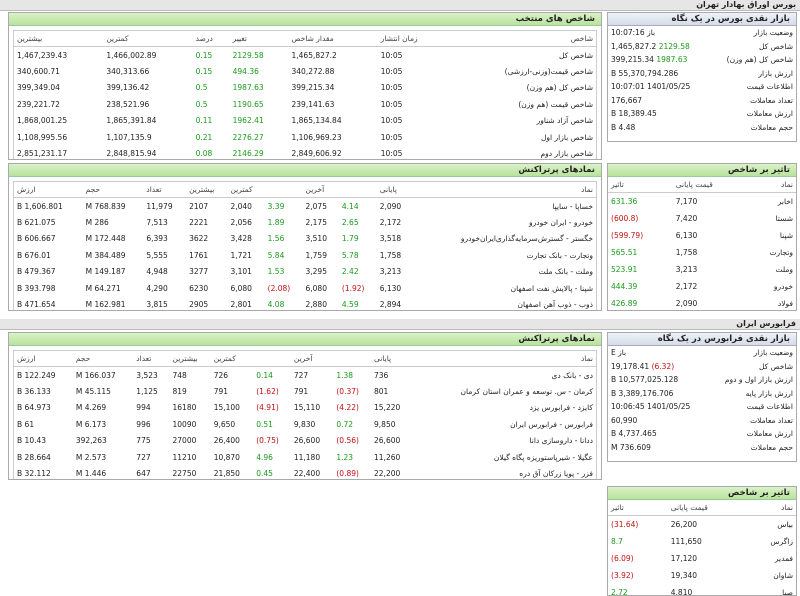 The height and width of the screenshot is (596, 800). What do you see at coordinates (245, 206) in the screenshot?
I see `cell: 2,040` at bounding box center [245, 206].